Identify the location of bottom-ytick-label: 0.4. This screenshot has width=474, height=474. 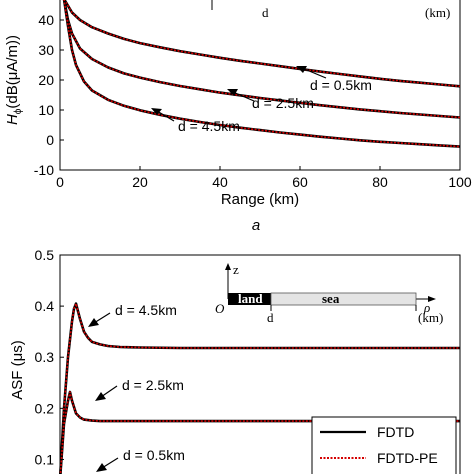
(45, 306).